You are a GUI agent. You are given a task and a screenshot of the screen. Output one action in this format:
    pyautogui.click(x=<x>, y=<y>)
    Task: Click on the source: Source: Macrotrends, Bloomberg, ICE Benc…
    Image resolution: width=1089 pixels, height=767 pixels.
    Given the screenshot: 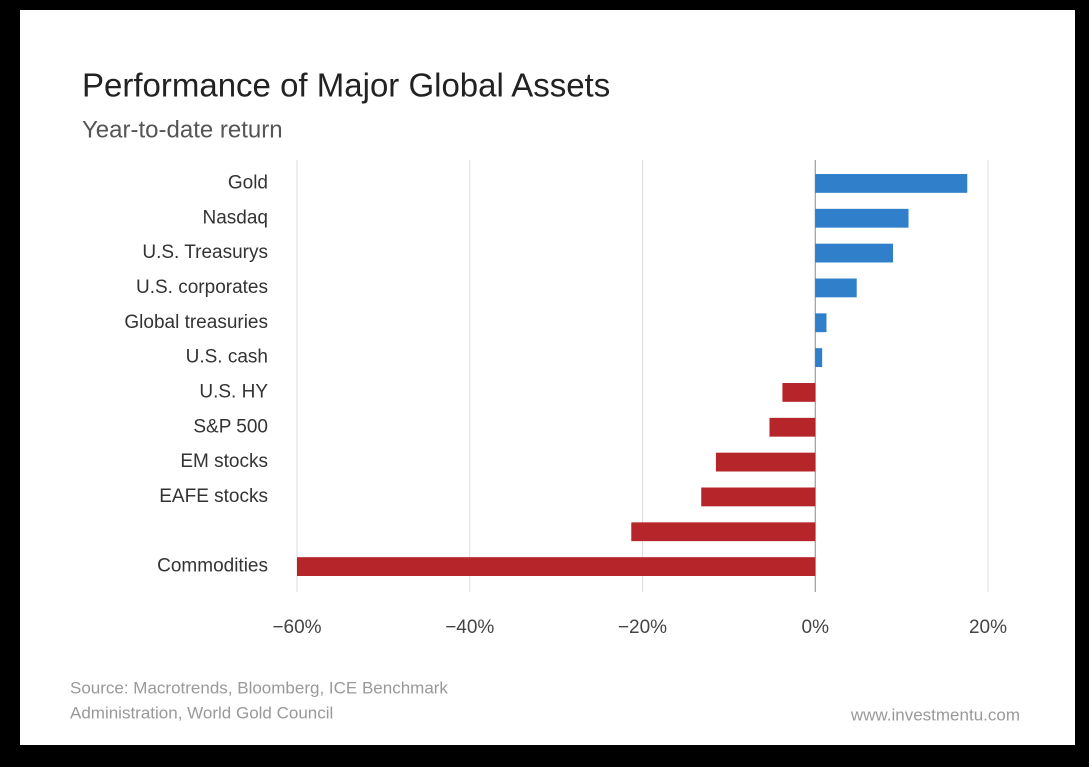 What is the action you would take?
    pyautogui.click(x=259, y=687)
    